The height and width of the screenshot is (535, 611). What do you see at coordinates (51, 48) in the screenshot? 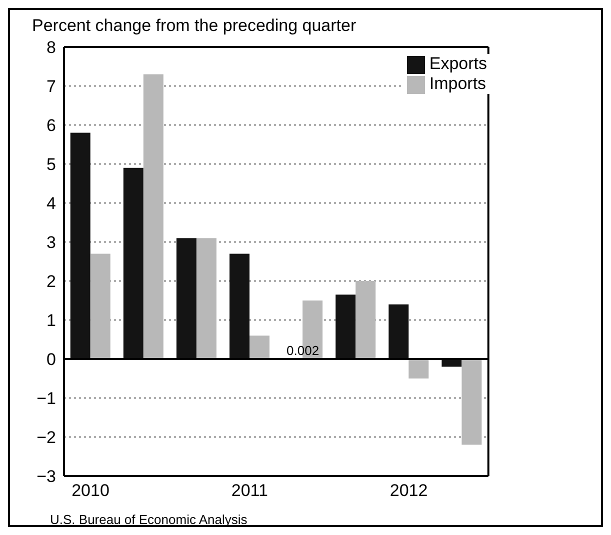
I see `y-tick-label: 8` at bounding box center [51, 48].